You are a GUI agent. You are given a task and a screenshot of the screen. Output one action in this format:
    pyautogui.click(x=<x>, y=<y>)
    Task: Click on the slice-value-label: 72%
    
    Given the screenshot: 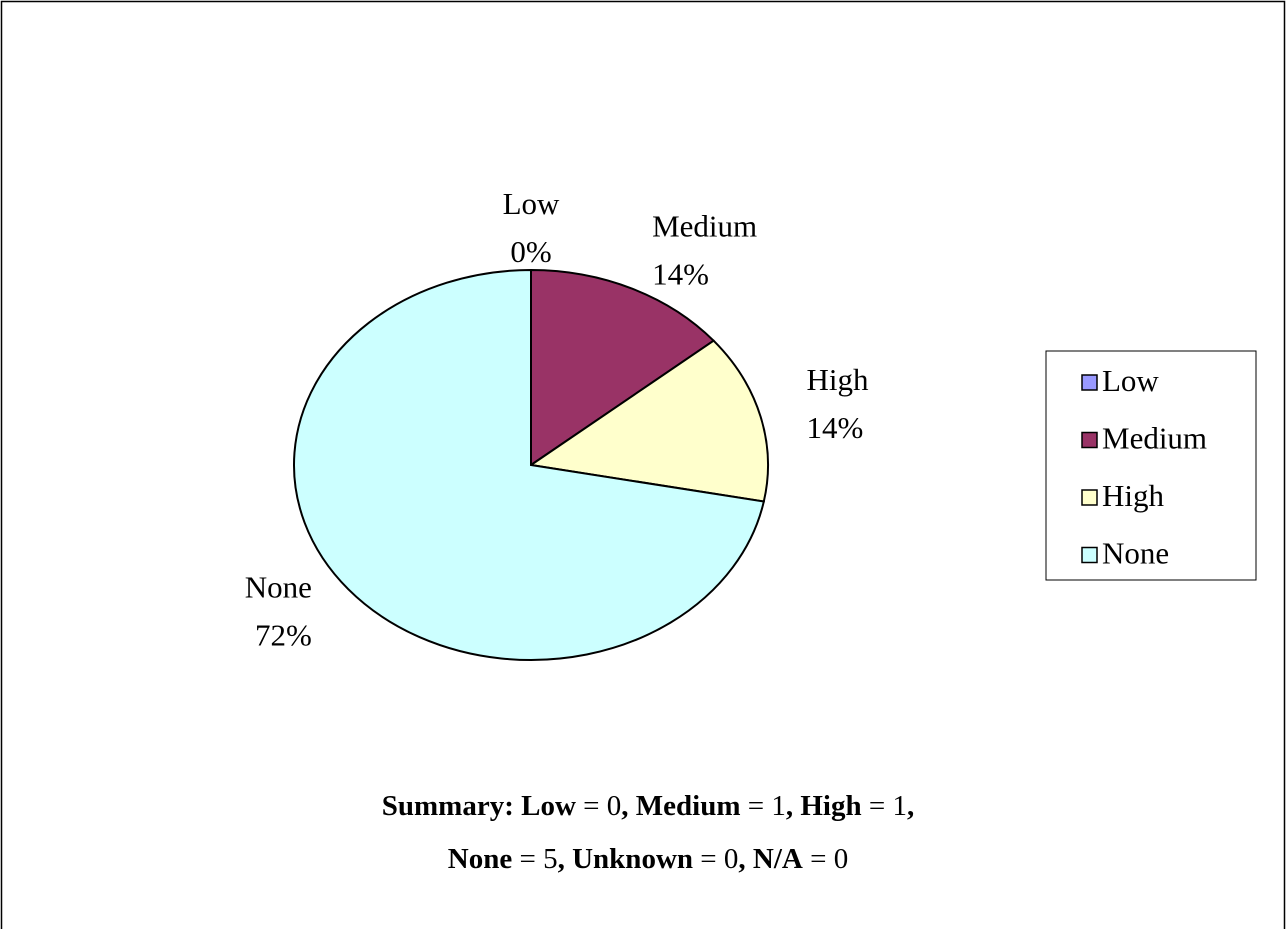 What is the action you would take?
    pyautogui.click(x=283, y=634)
    